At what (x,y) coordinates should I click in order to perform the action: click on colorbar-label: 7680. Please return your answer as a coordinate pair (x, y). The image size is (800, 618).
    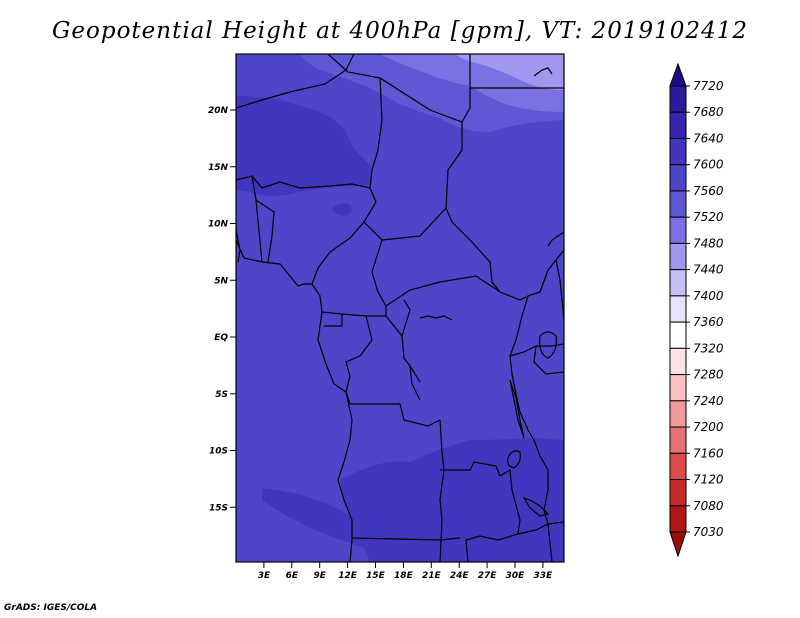
    Looking at the image, I should click on (708, 112).